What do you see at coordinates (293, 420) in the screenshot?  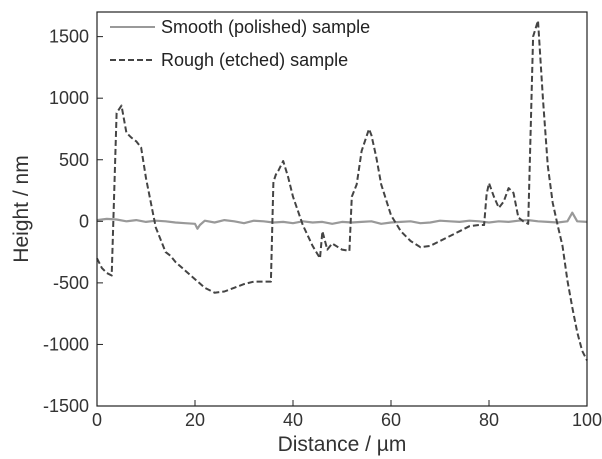 I see `x-tick-label-2: 40` at bounding box center [293, 420].